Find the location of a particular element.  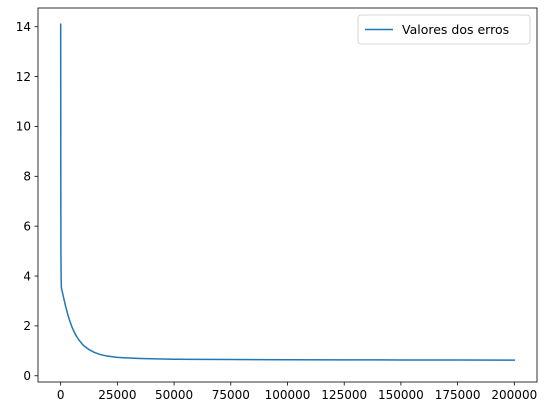

legend-box is located at coordinates (444, 29).